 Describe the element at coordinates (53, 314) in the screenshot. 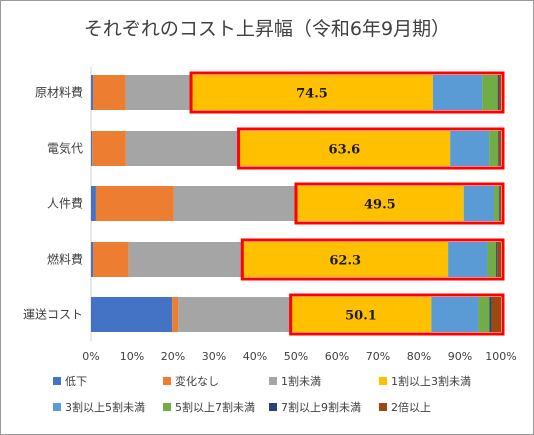

I see `category-label: 運送コスト` at that location.